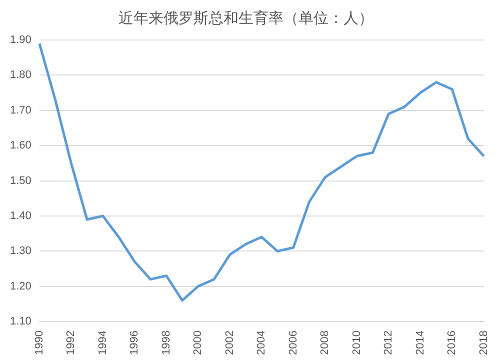  What do you see at coordinates (39, 343) in the screenshot?
I see `x-tick-label: 1990` at bounding box center [39, 343].